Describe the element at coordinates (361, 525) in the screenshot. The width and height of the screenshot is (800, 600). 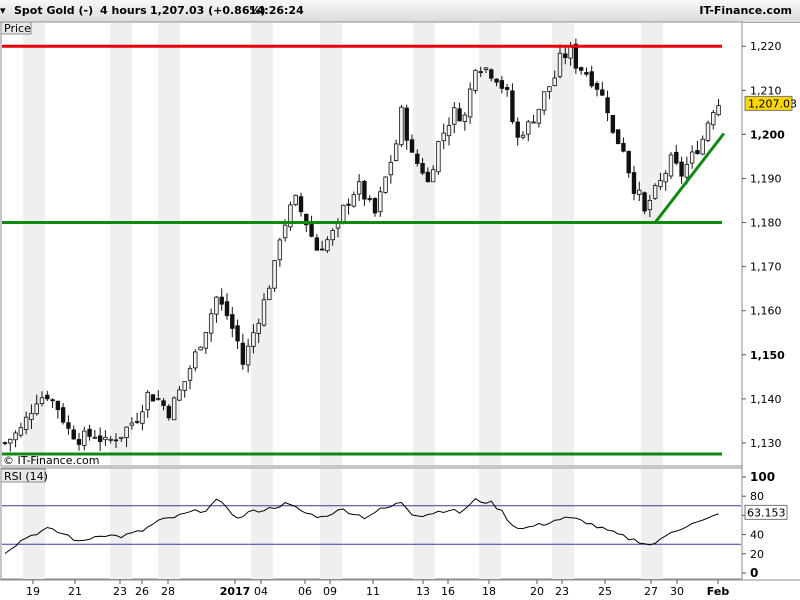
I see `rsi-line` at that location.